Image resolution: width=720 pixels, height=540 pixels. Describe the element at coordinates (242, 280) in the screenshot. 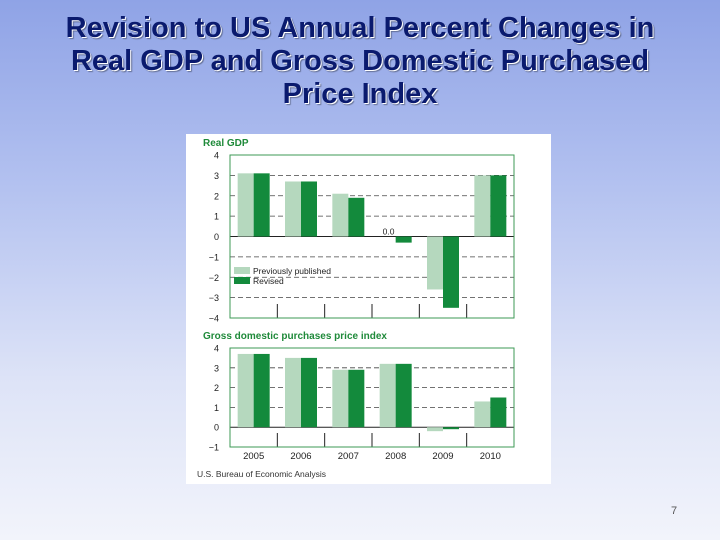

I see `legend-swatch-revised` at that location.